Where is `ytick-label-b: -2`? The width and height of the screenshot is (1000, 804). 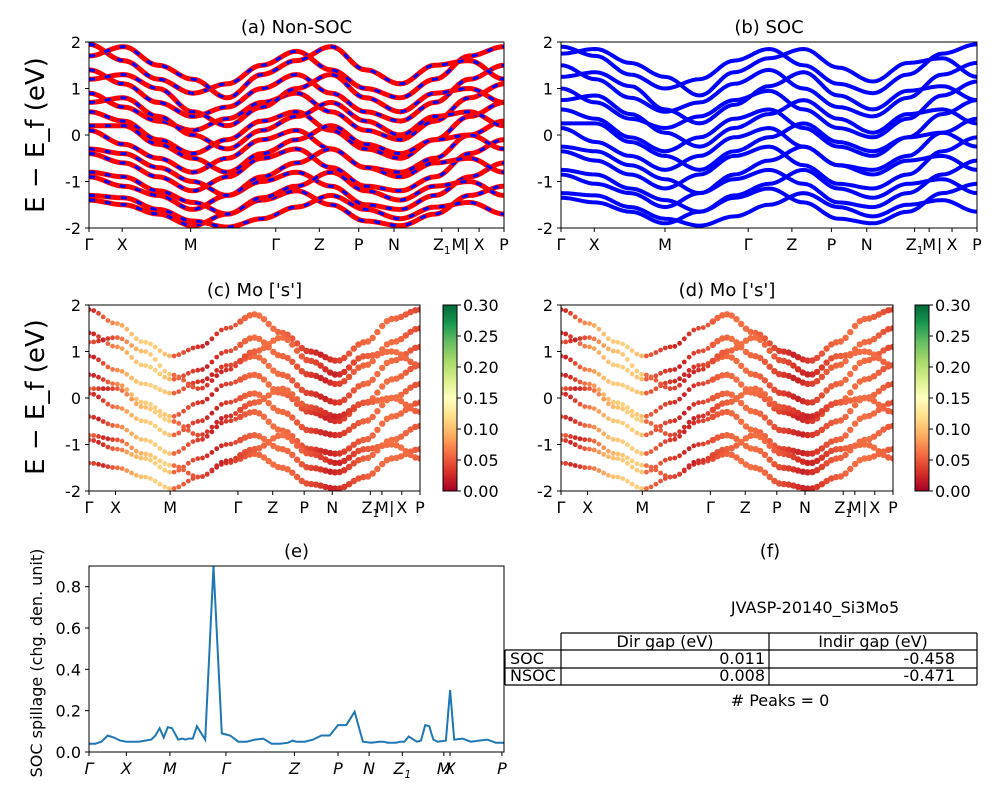
ytick-label-b: -2 is located at coordinates (545, 228).